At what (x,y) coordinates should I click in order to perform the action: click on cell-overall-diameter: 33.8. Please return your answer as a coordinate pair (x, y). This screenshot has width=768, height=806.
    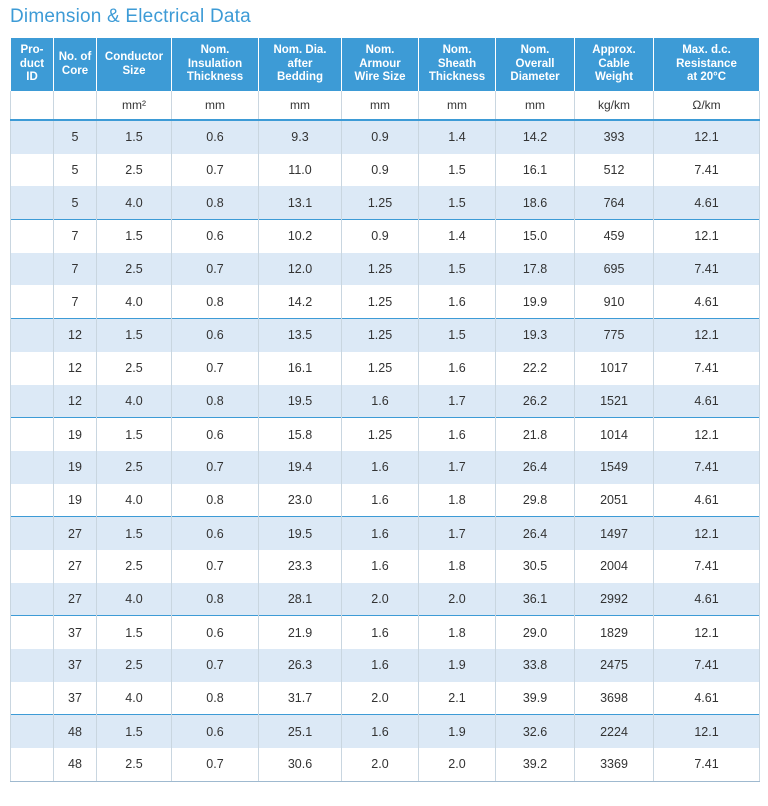
    Looking at the image, I should click on (535, 665).